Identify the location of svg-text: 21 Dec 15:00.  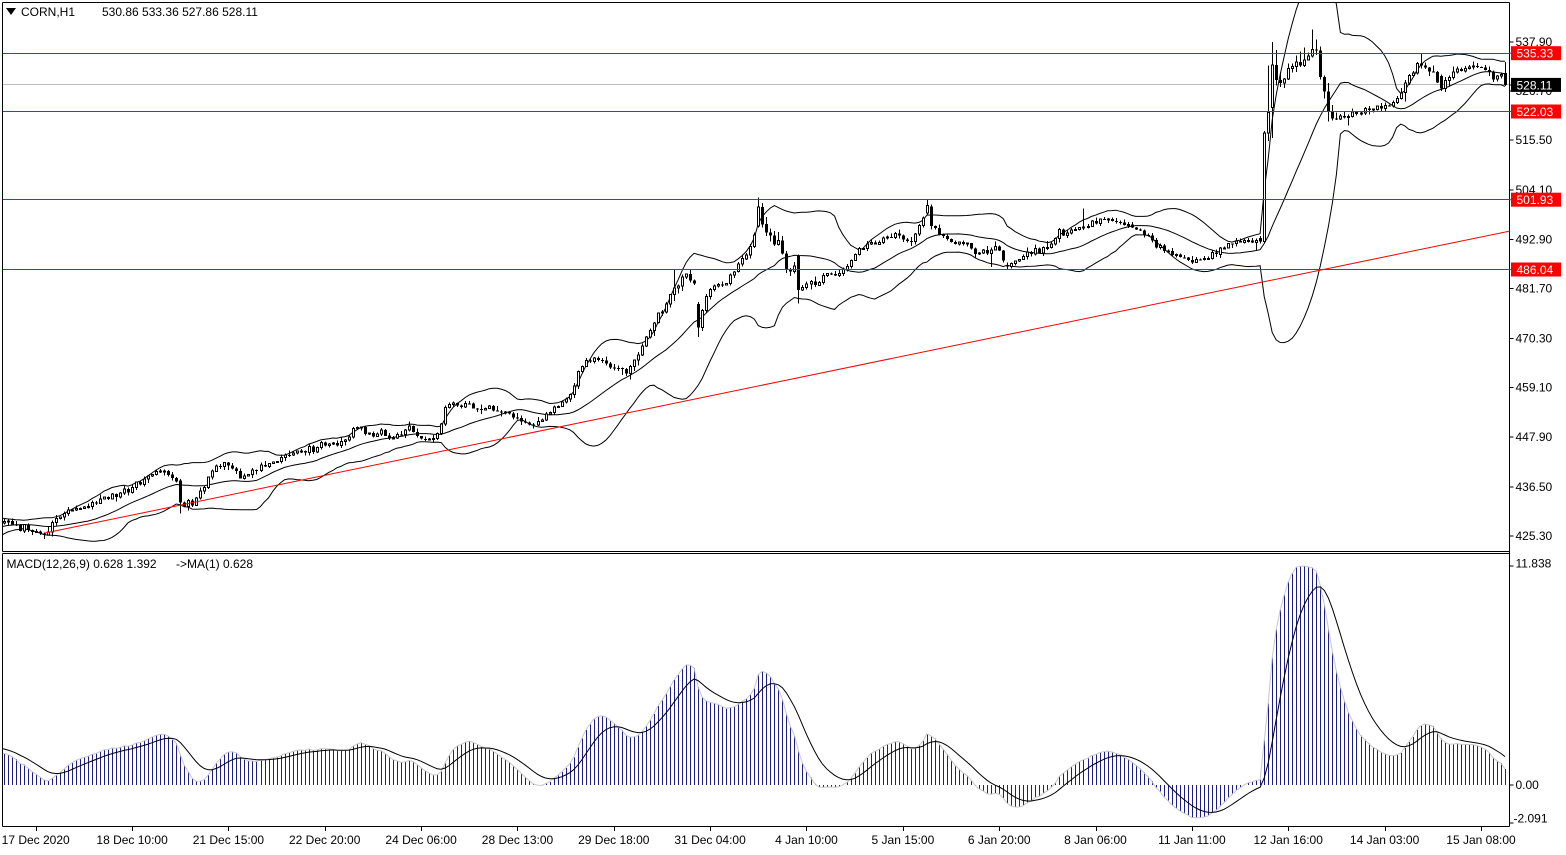
(229, 840).